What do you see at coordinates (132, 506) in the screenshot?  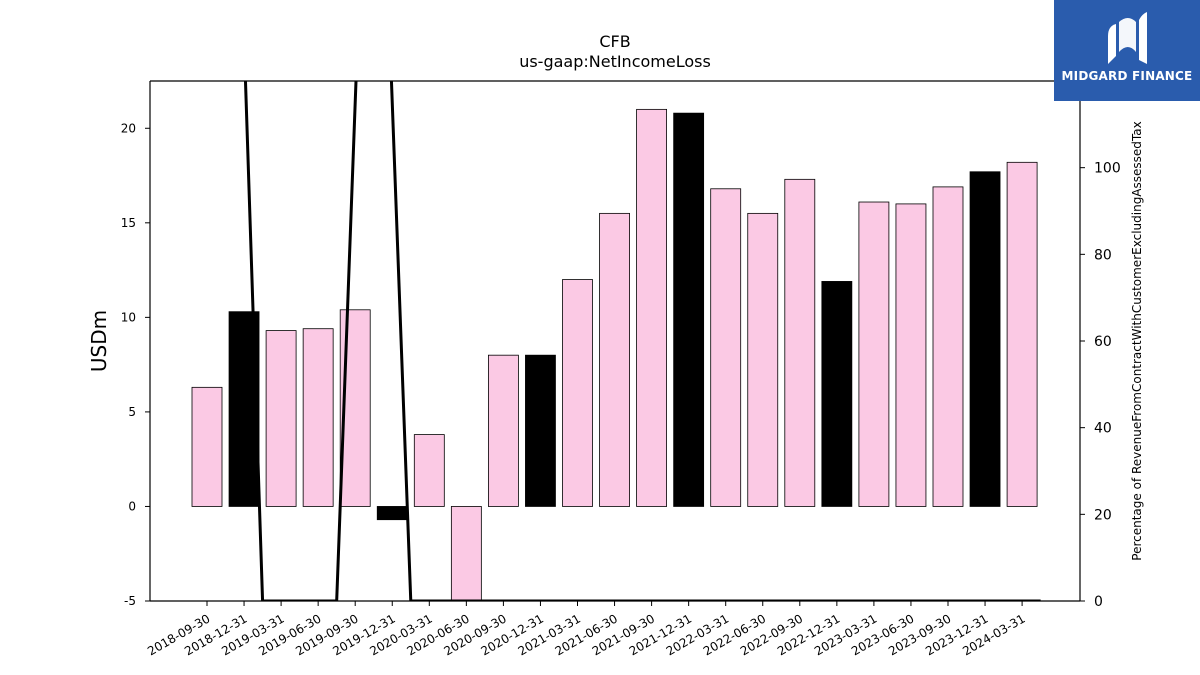 I see `ytick-label: 0` at bounding box center [132, 506].